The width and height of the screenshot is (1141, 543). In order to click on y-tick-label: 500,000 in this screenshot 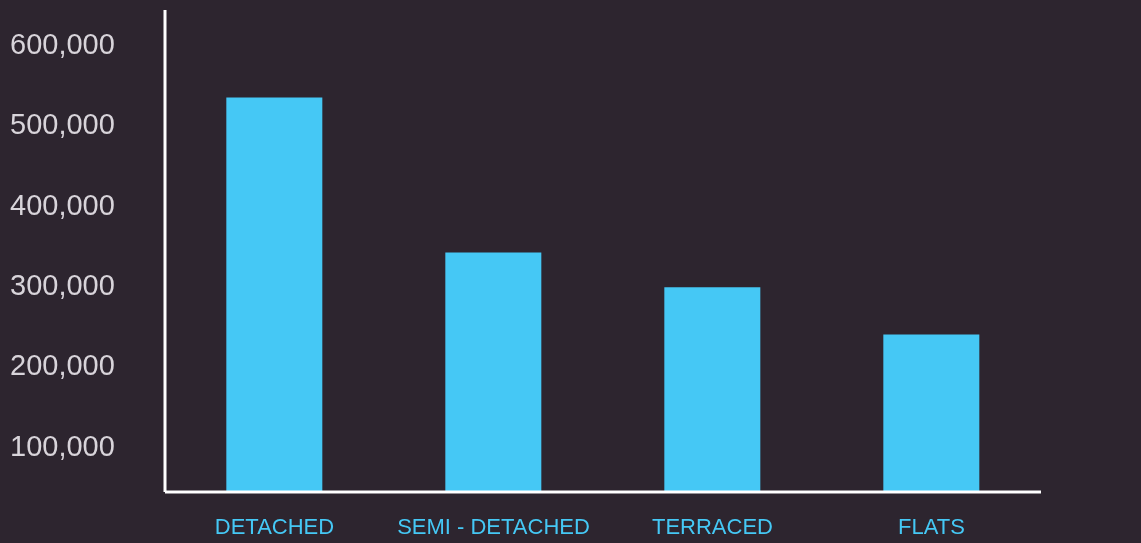, I will do `click(62, 124)`.